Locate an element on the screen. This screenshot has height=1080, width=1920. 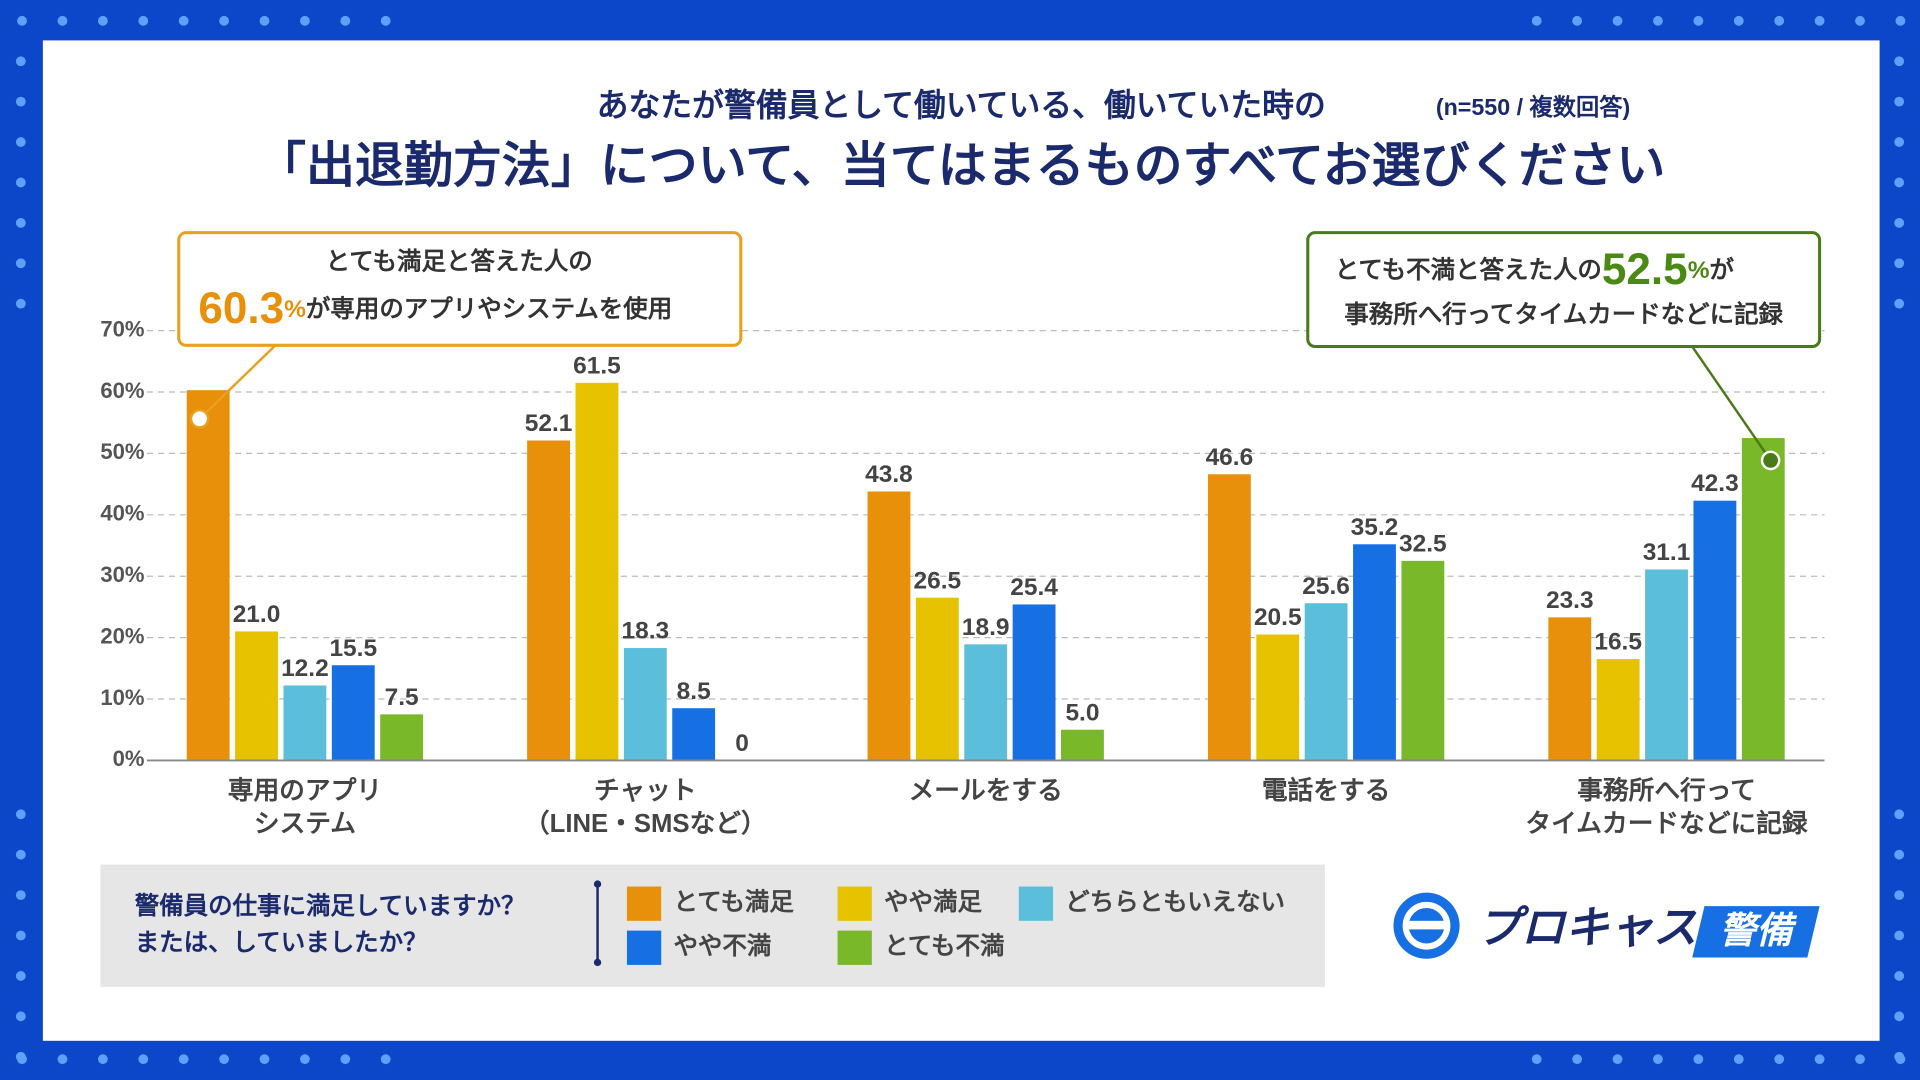
value-label: 42.3 is located at coordinates (1715, 483).